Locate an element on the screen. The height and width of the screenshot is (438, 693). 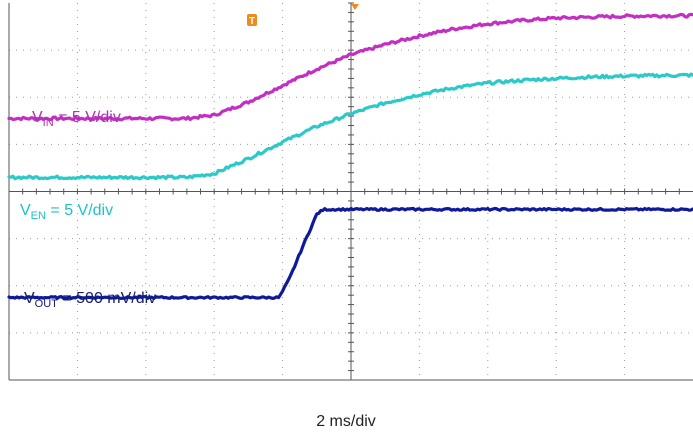
x-axis-scale-label: 2 ms/div is located at coordinates (346, 421).